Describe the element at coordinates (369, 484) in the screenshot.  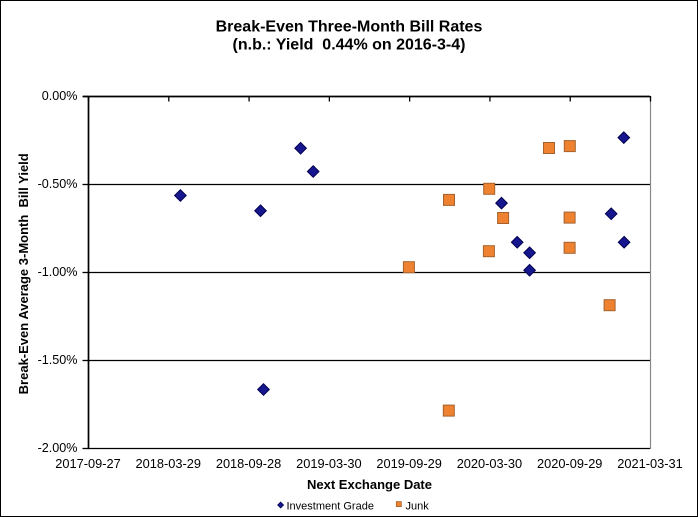
I see `svg-text: Next Exchange Date` at that location.